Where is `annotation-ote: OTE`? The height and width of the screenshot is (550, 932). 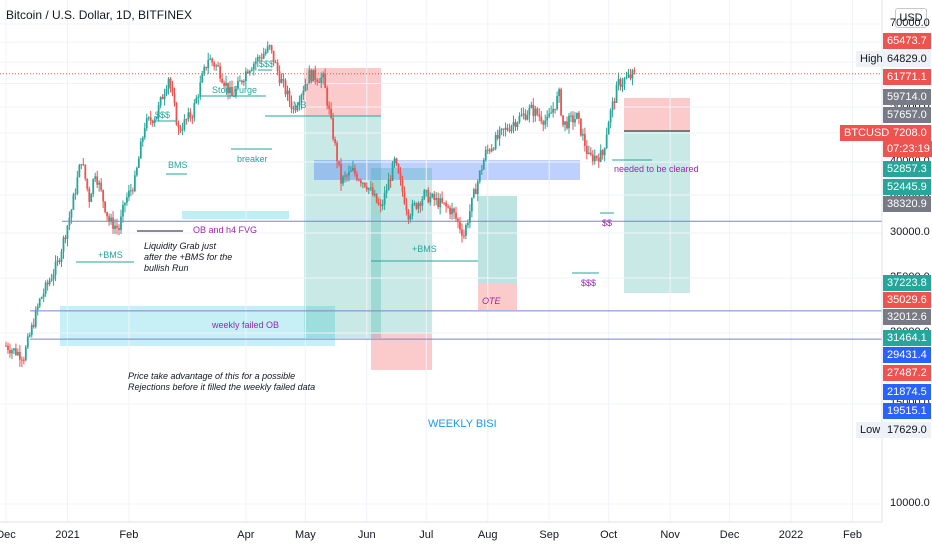
annotation-ote: OTE is located at coordinates (491, 301).